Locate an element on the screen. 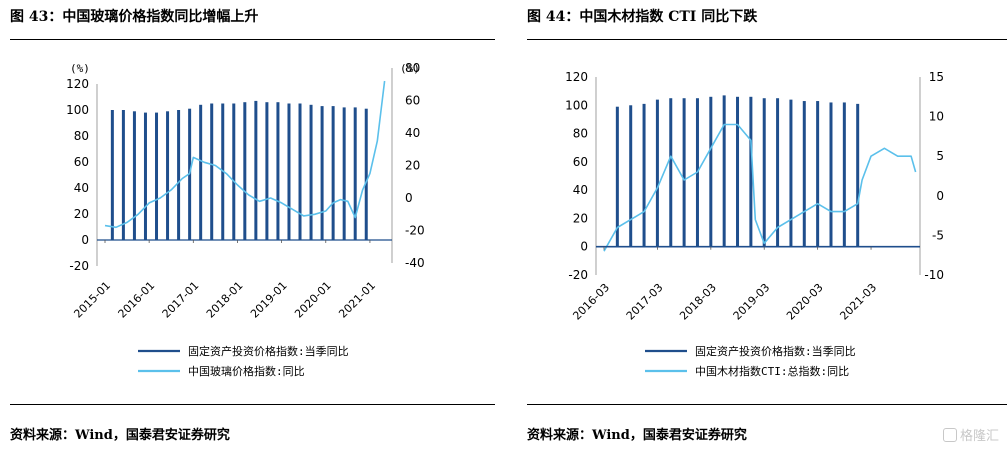 This screenshot has width=1007, height=451. watermark-logo: 格隆汇 is located at coordinates (970, 434).